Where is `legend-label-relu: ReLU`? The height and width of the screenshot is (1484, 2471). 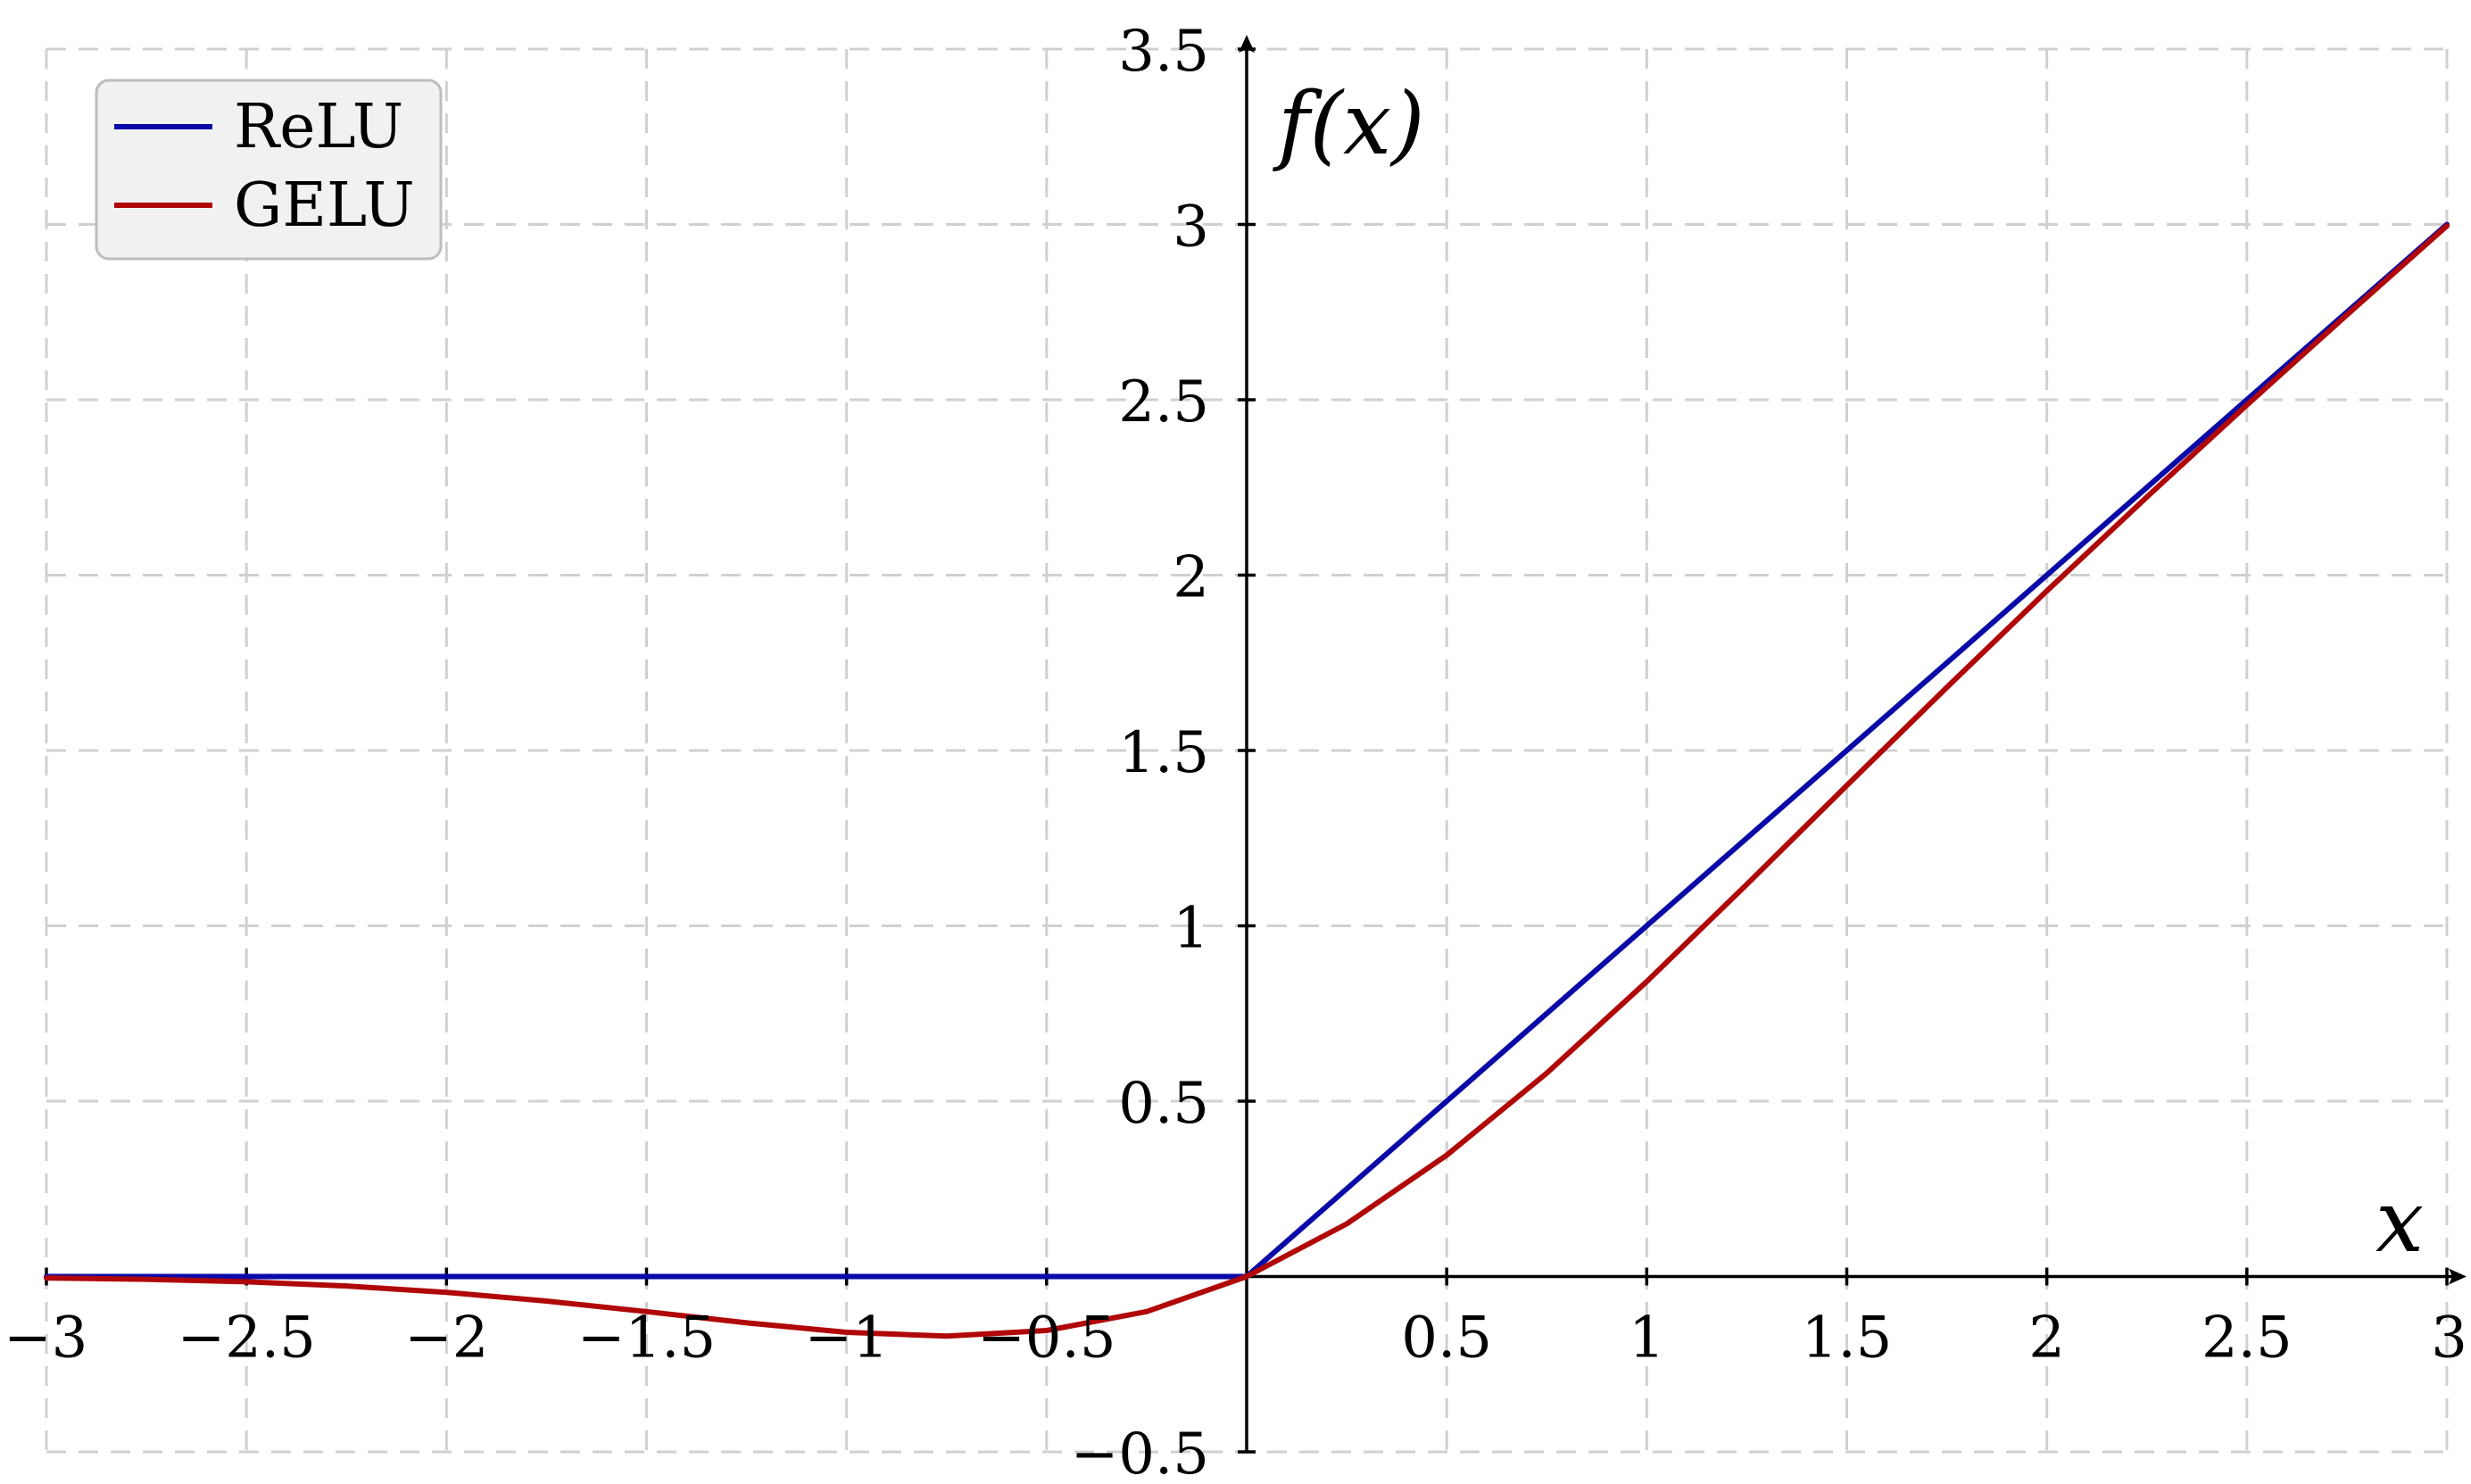 legend-label-relu: ReLU is located at coordinates (318, 127).